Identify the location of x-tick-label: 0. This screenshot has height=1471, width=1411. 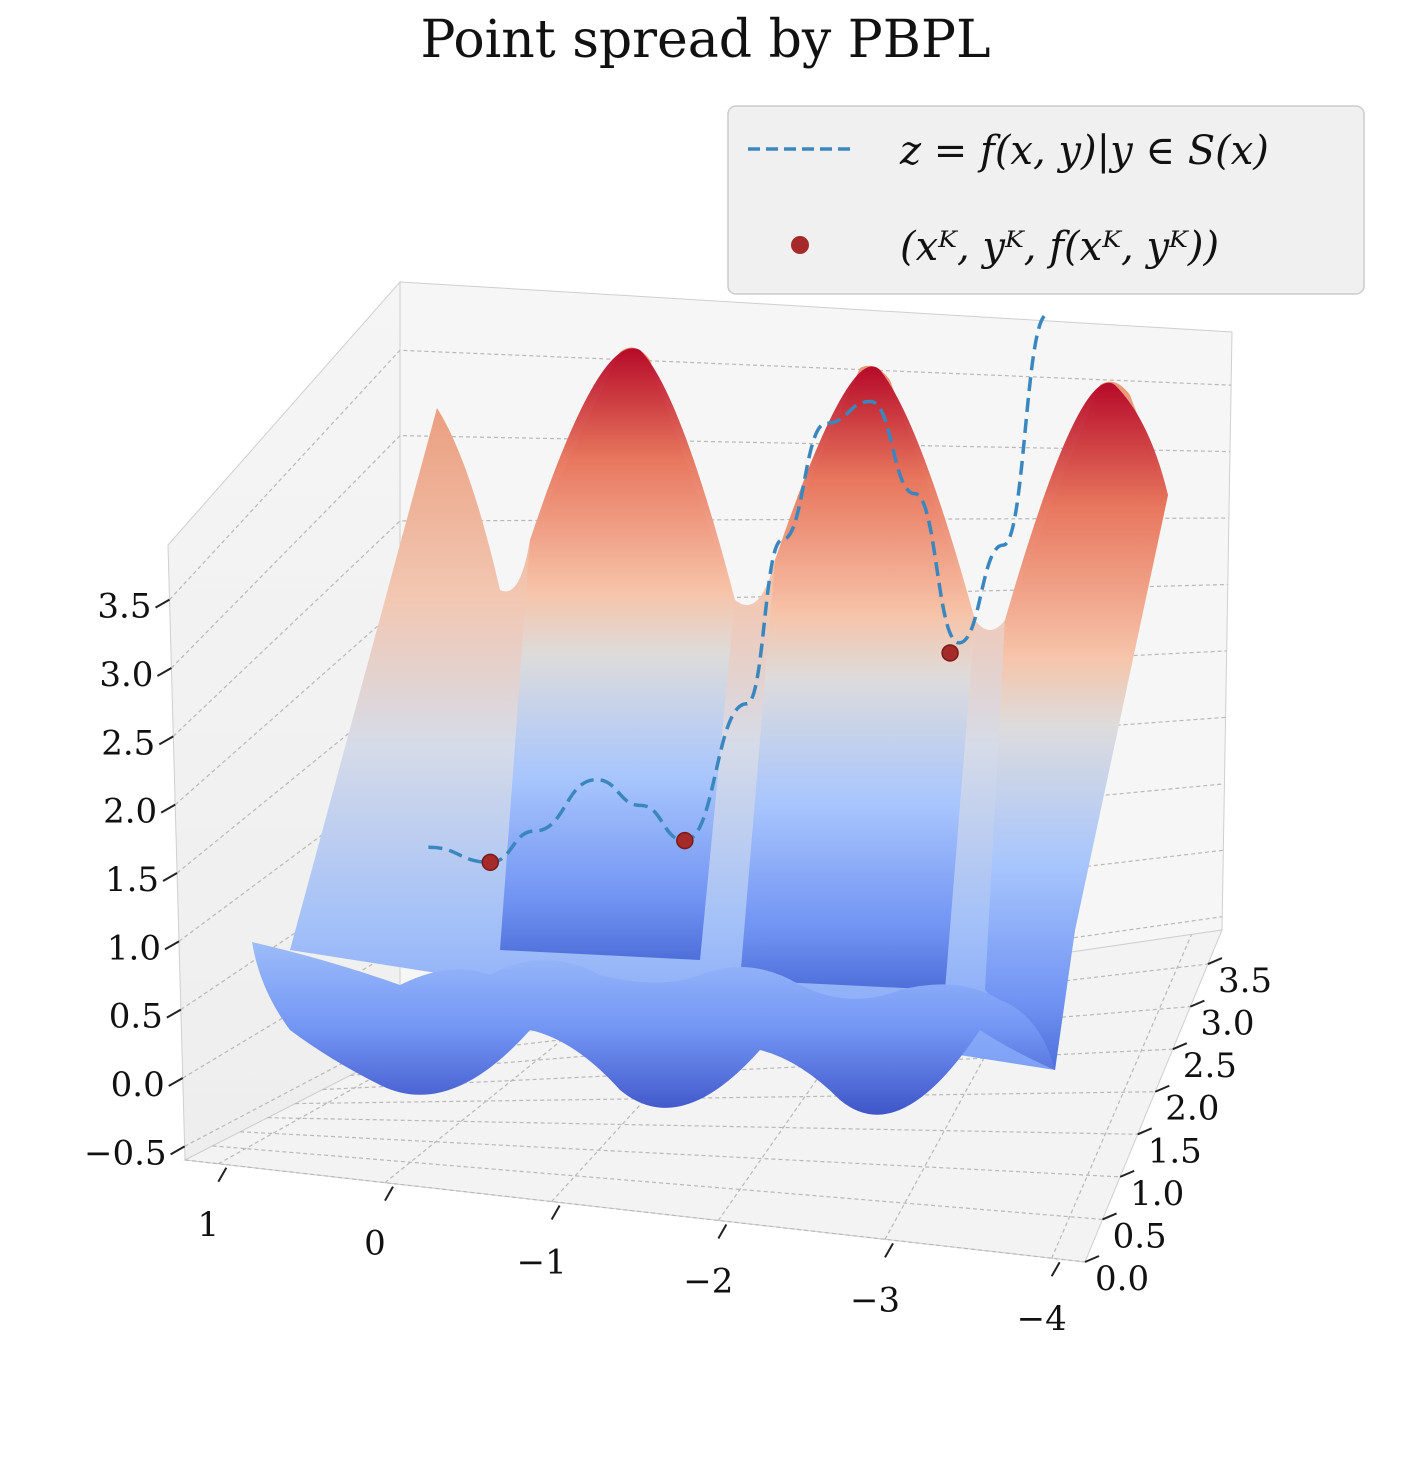
(375, 1244).